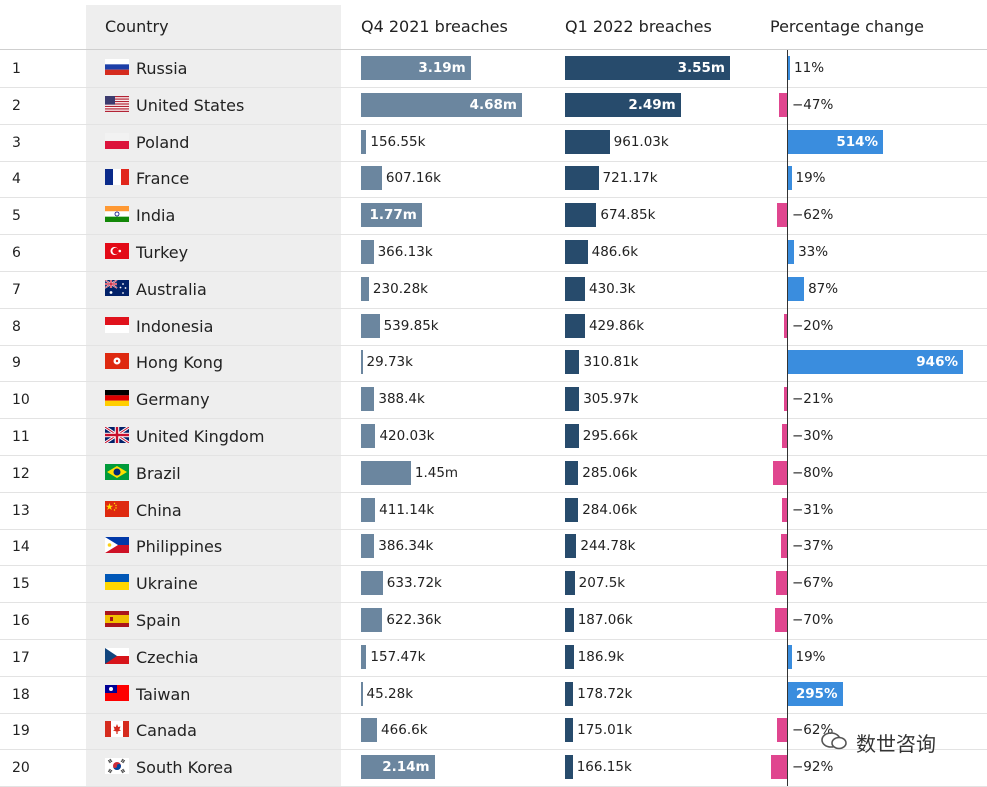 This screenshot has height=787, width=987. I want to click on q1-value-label: 430.3k, so click(612, 288).